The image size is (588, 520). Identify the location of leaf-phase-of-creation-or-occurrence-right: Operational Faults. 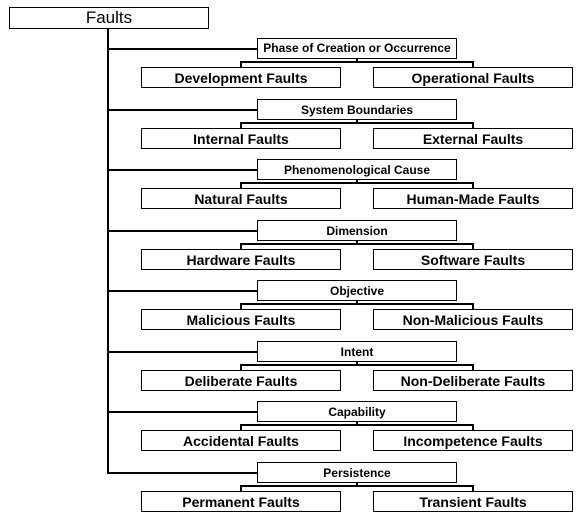
(473, 77).